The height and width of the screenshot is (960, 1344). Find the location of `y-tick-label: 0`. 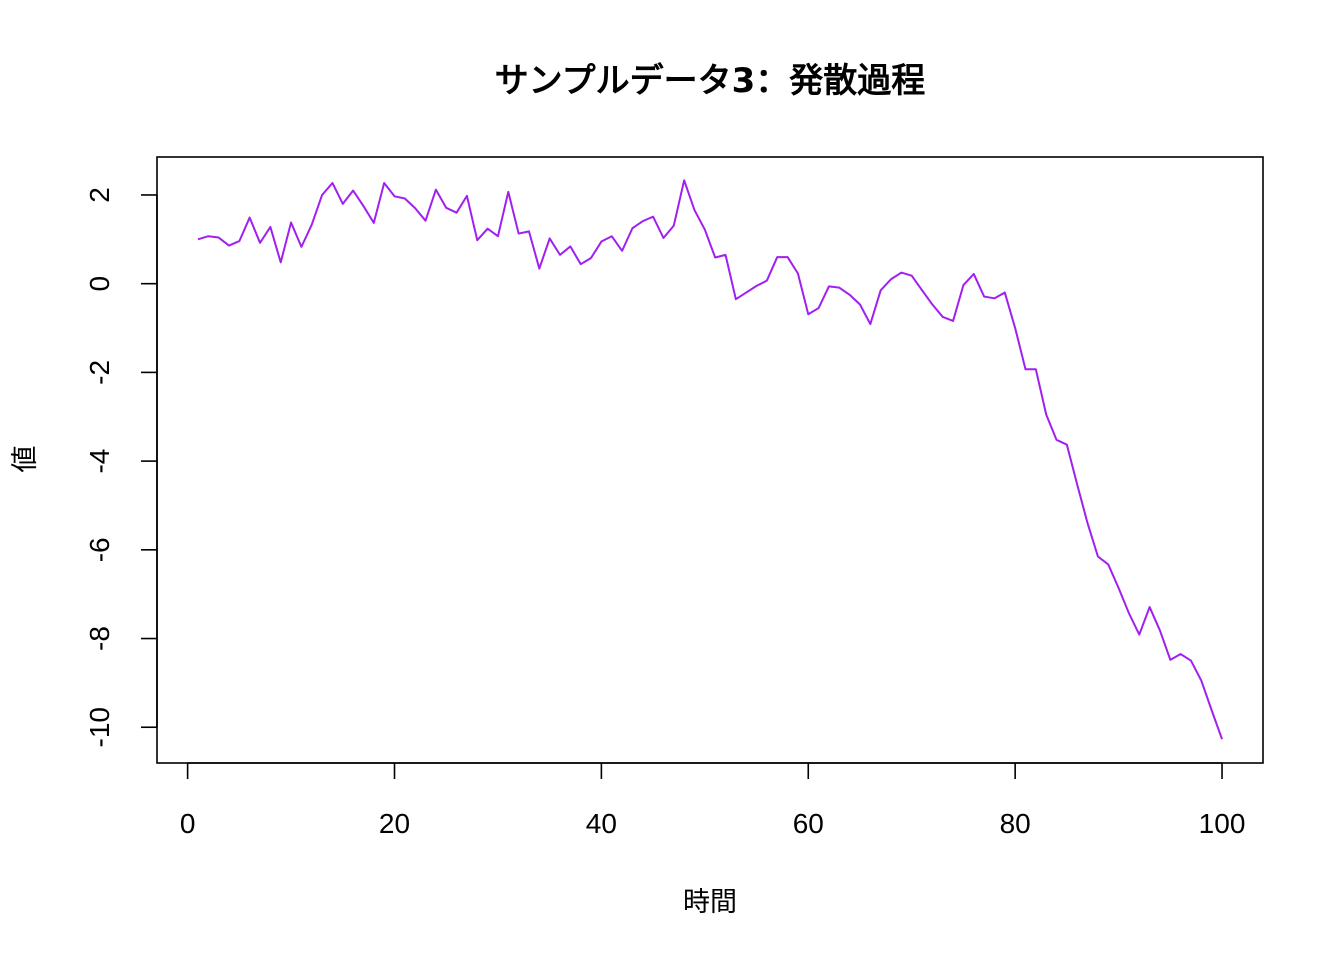

y-tick-label: 0 is located at coordinates (99, 284).